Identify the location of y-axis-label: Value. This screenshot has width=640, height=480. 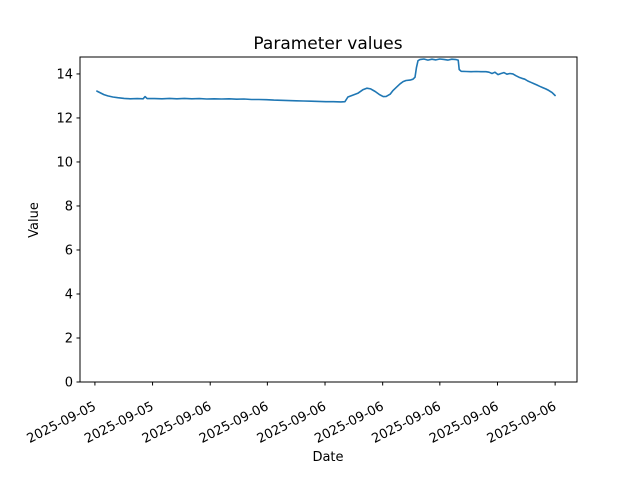
(34, 220).